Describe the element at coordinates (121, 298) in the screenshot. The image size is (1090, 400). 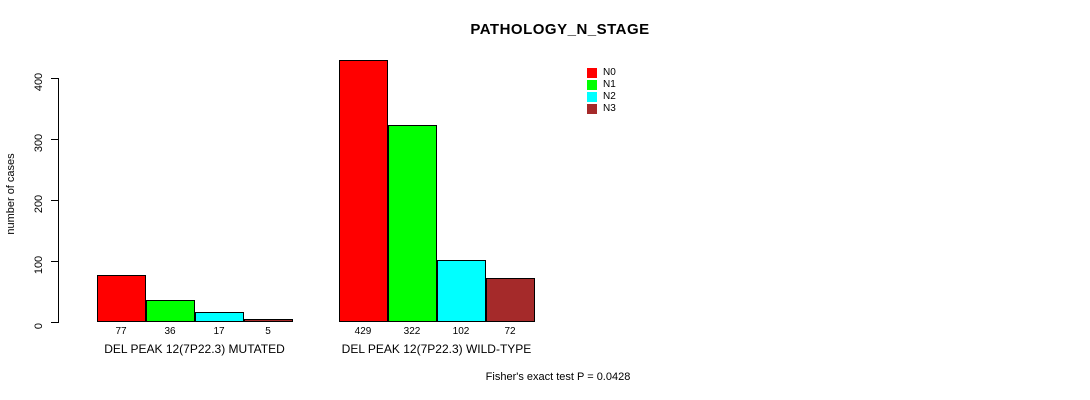
I see `bar-n0-mutated` at that location.